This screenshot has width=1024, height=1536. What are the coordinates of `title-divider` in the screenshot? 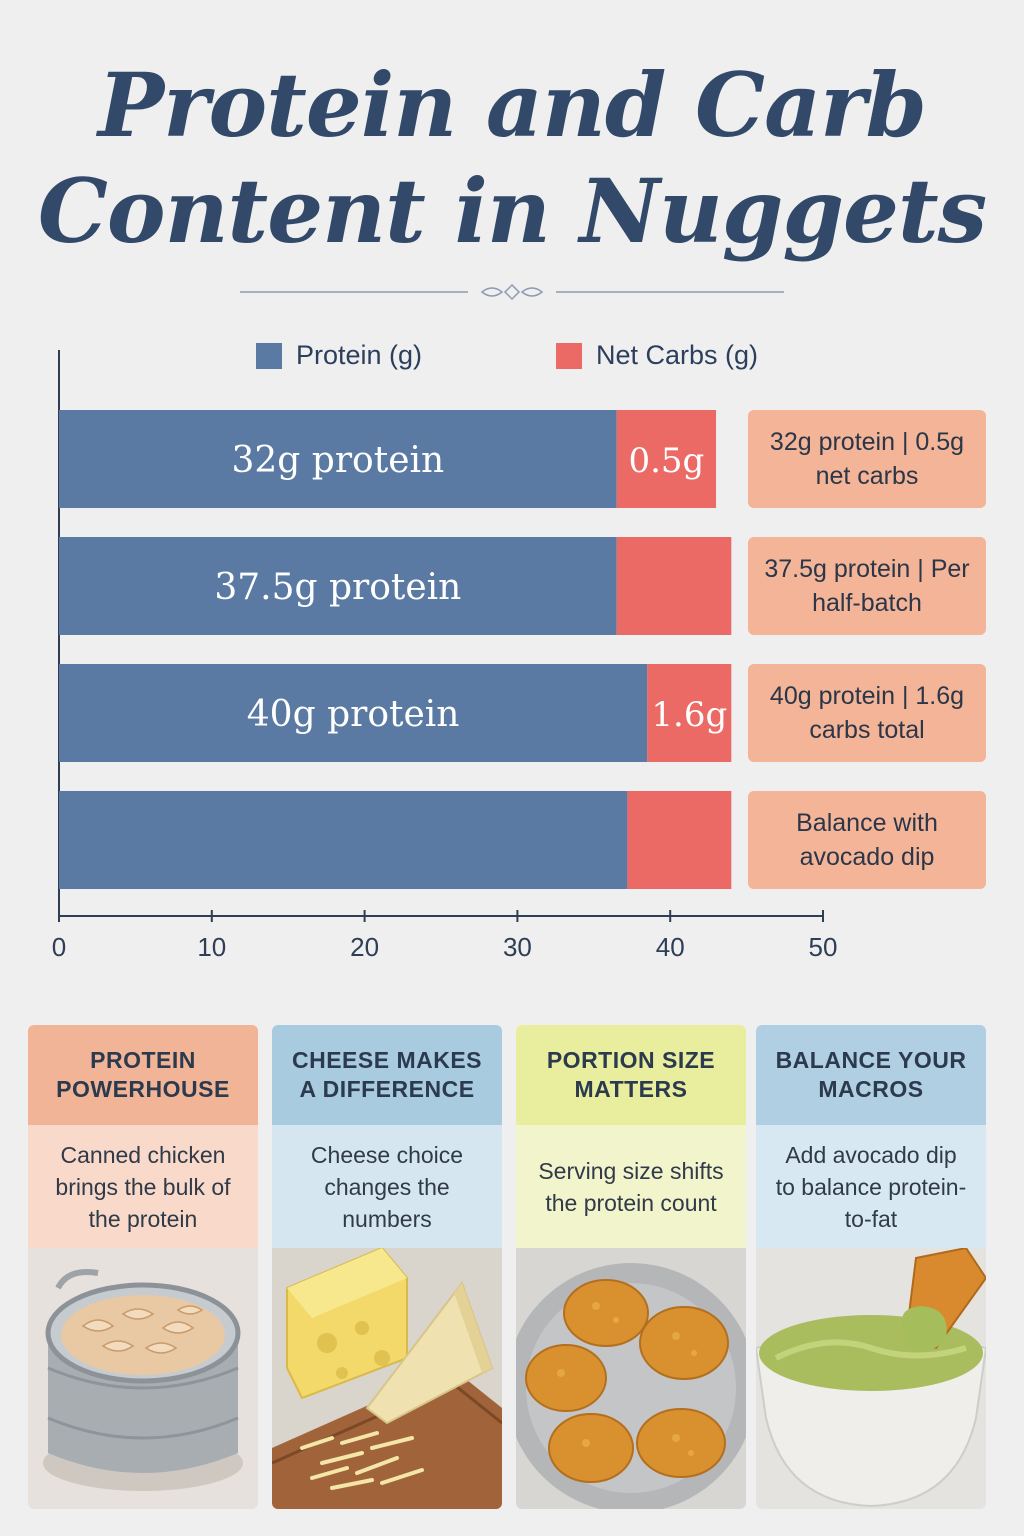 It's located at (512, 292).